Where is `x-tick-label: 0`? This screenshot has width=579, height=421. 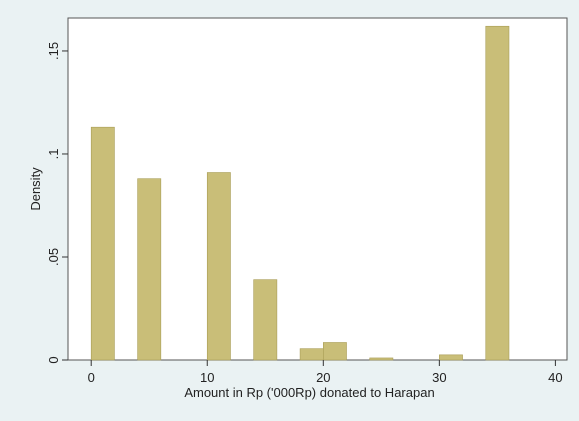 x-tick-label: 0 is located at coordinates (91, 377).